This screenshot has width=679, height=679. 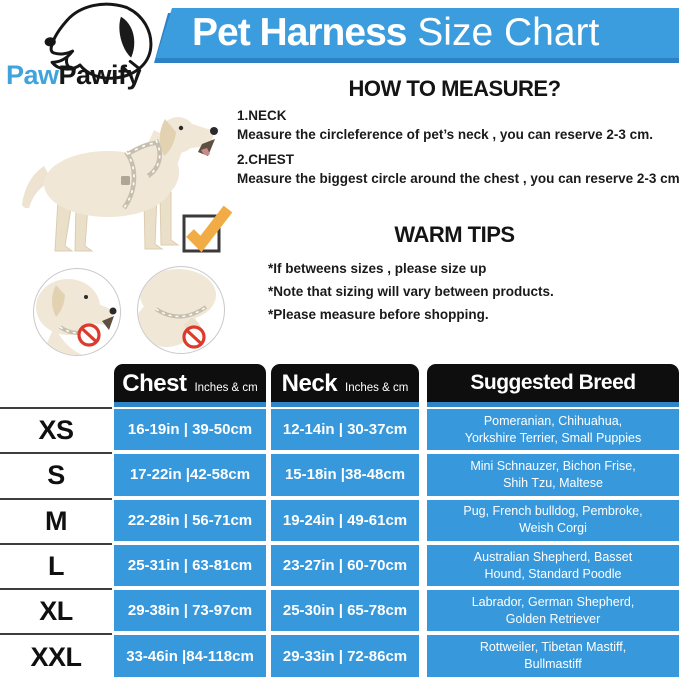 I want to click on size-label: XL, so click(x=56, y=610).